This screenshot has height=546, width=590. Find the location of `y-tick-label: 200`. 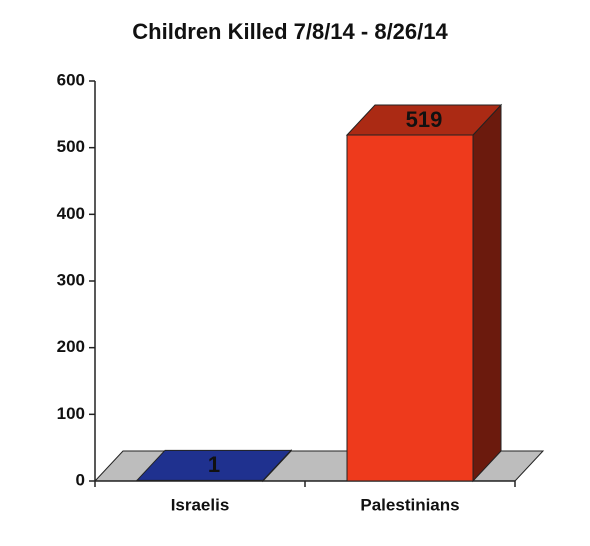

y-tick-label: 200 is located at coordinates (71, 346).